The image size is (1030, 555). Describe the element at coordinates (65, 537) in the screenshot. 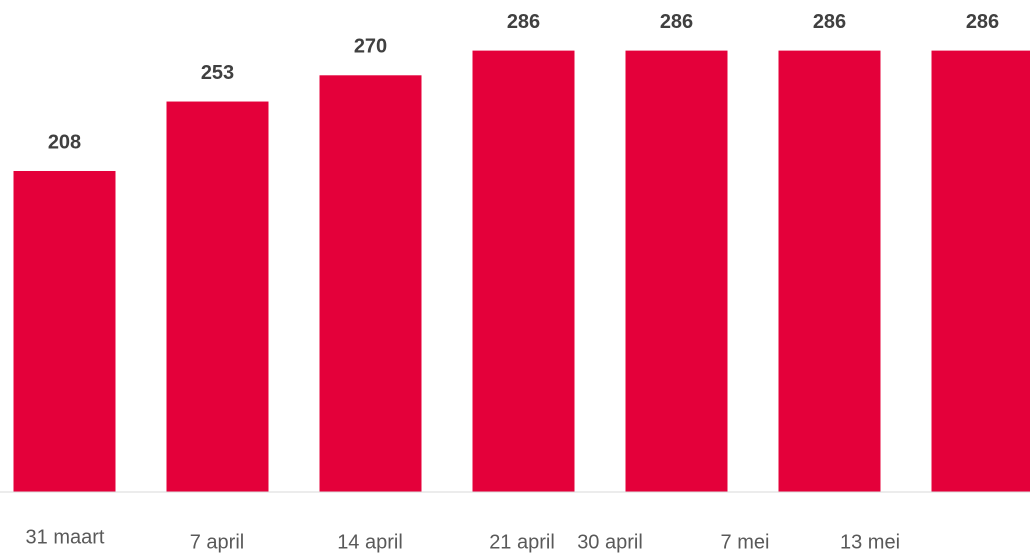

I see `x-tick-label: 31 maart` at that location.